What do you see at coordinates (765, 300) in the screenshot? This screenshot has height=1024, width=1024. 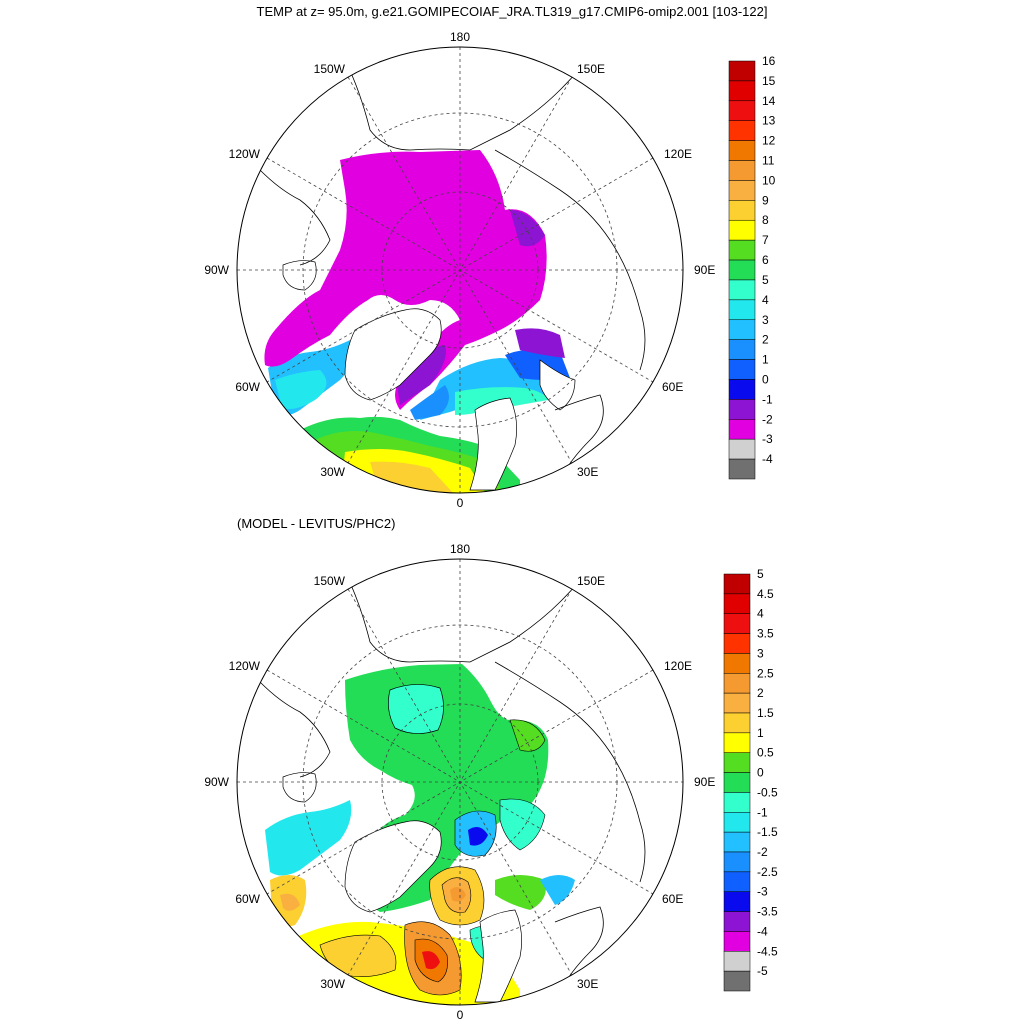 I see `colorbar-tick-label: 4` at bounding box center [765, 300].